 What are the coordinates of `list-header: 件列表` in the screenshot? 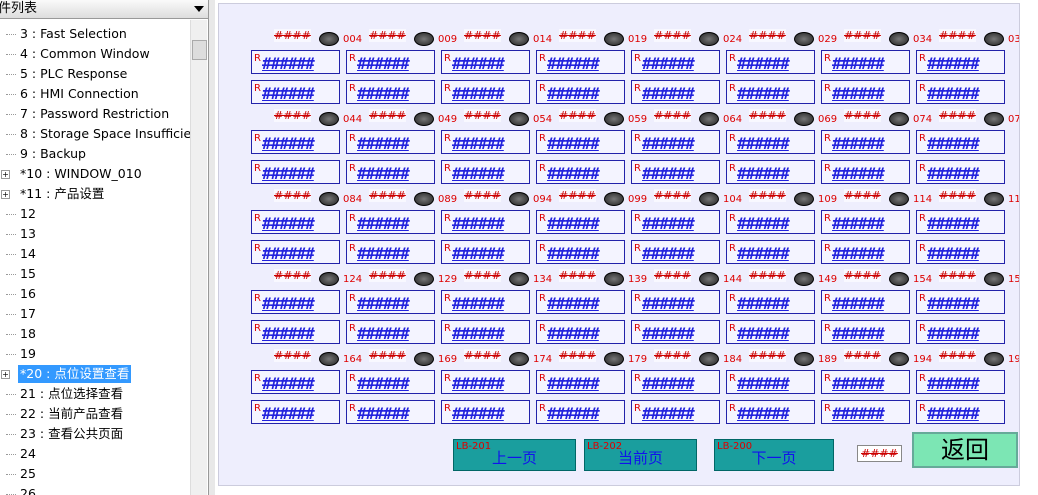 It's located at (104, 9).